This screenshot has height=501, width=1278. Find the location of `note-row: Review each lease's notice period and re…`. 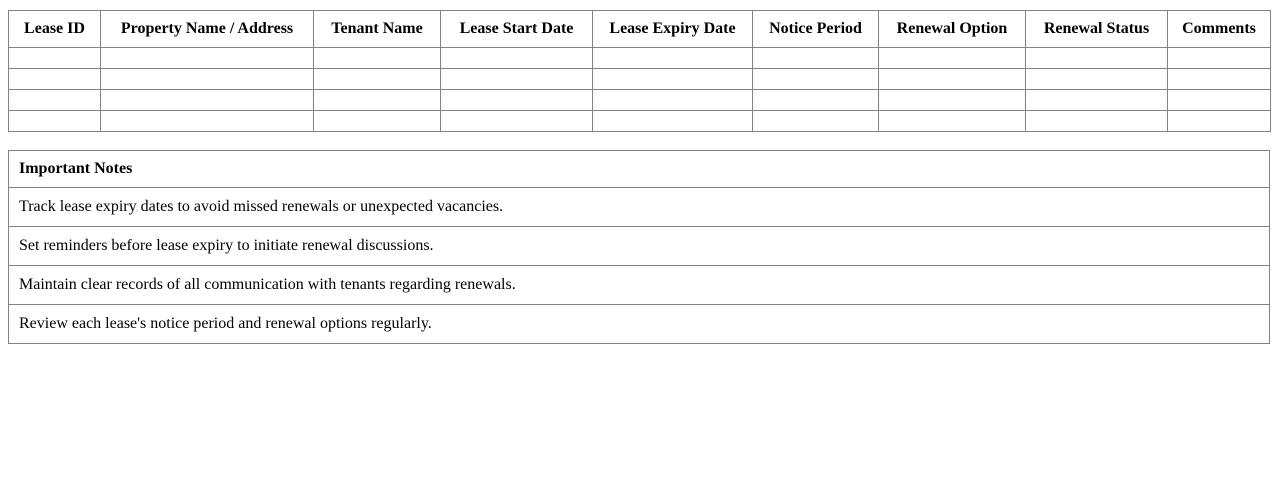

note-row: Review each lease's notice period and re… is located at coordinates (639, 324).